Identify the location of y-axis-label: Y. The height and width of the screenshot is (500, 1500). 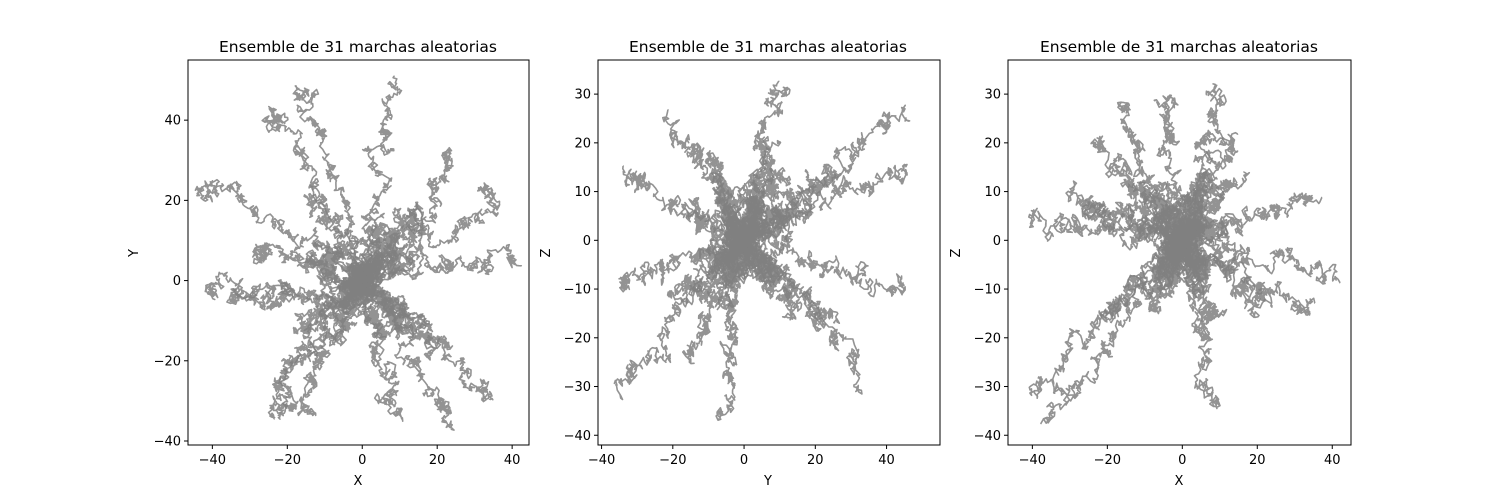
(134, 253).